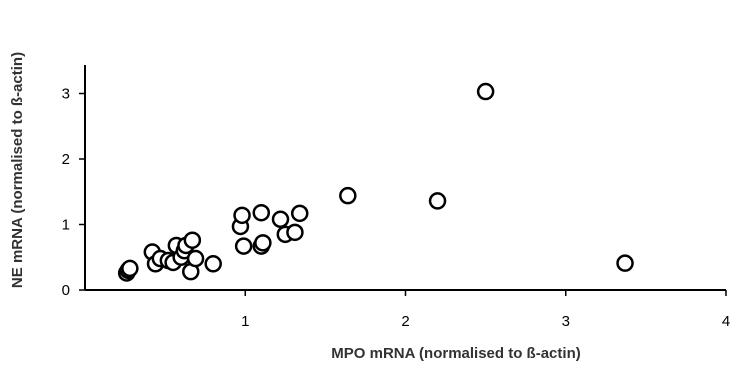 This screenshot has width=732, height=367. What do you see at coordinates (17, 170) in the screenshot?
I see `y-axis-title: NE mRNA (normalised to ß-actin)` at bounding box center [17, 170].